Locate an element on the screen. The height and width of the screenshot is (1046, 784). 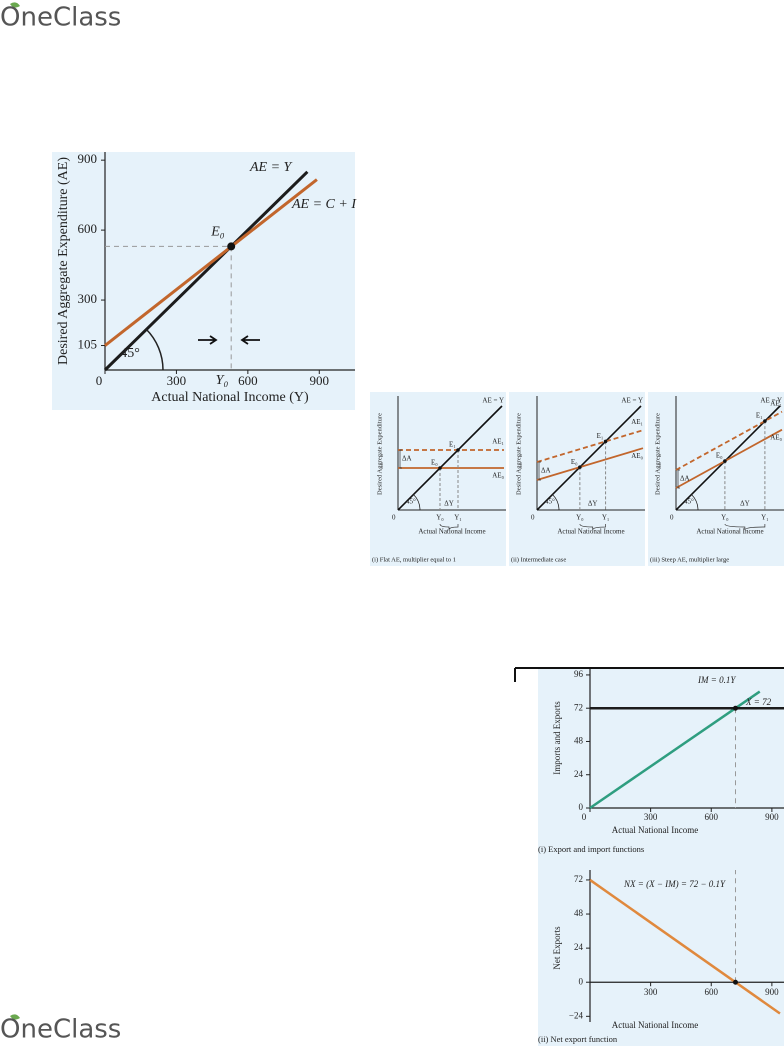
angle-arc is located at coordinates (154, 349).